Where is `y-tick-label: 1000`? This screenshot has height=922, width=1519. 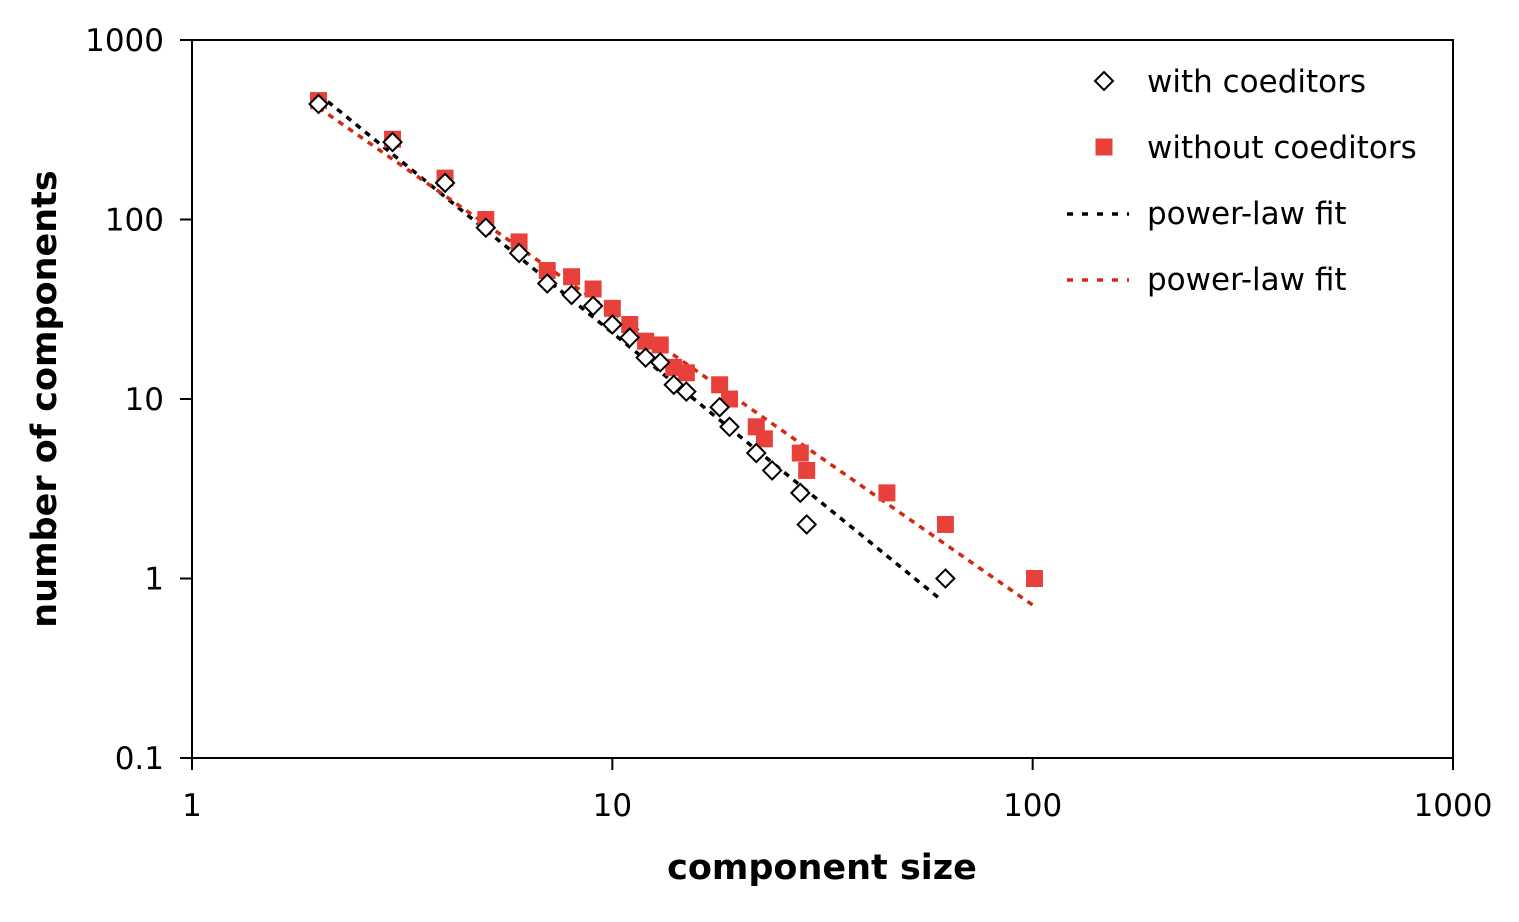
y-tick-label: 1000 is located at coordinates (124, 41).